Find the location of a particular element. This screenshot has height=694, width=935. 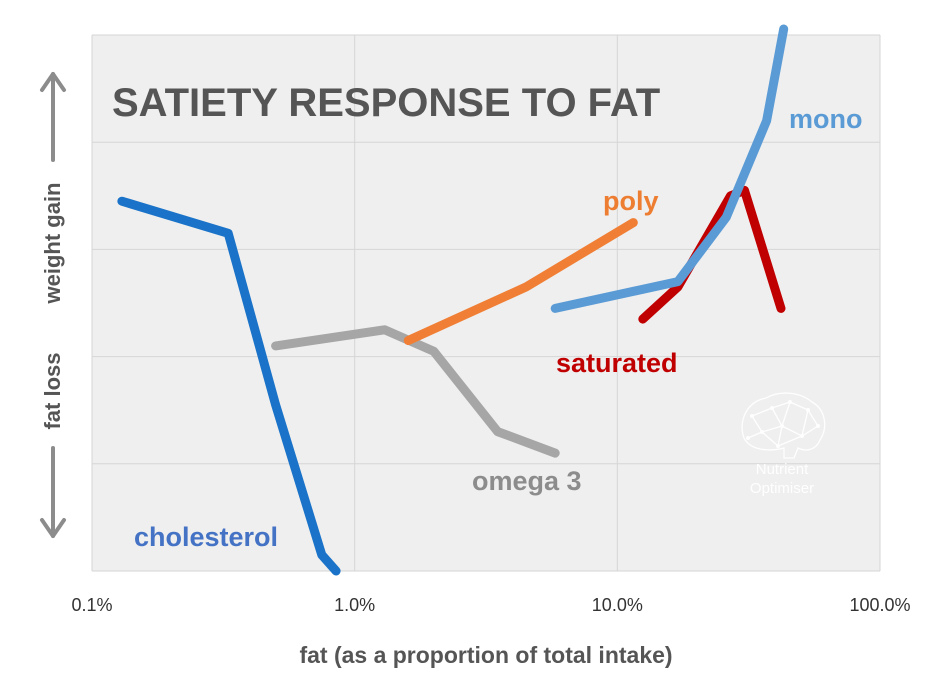

y-axis-arrow-down is located at coordinates (53, 492).